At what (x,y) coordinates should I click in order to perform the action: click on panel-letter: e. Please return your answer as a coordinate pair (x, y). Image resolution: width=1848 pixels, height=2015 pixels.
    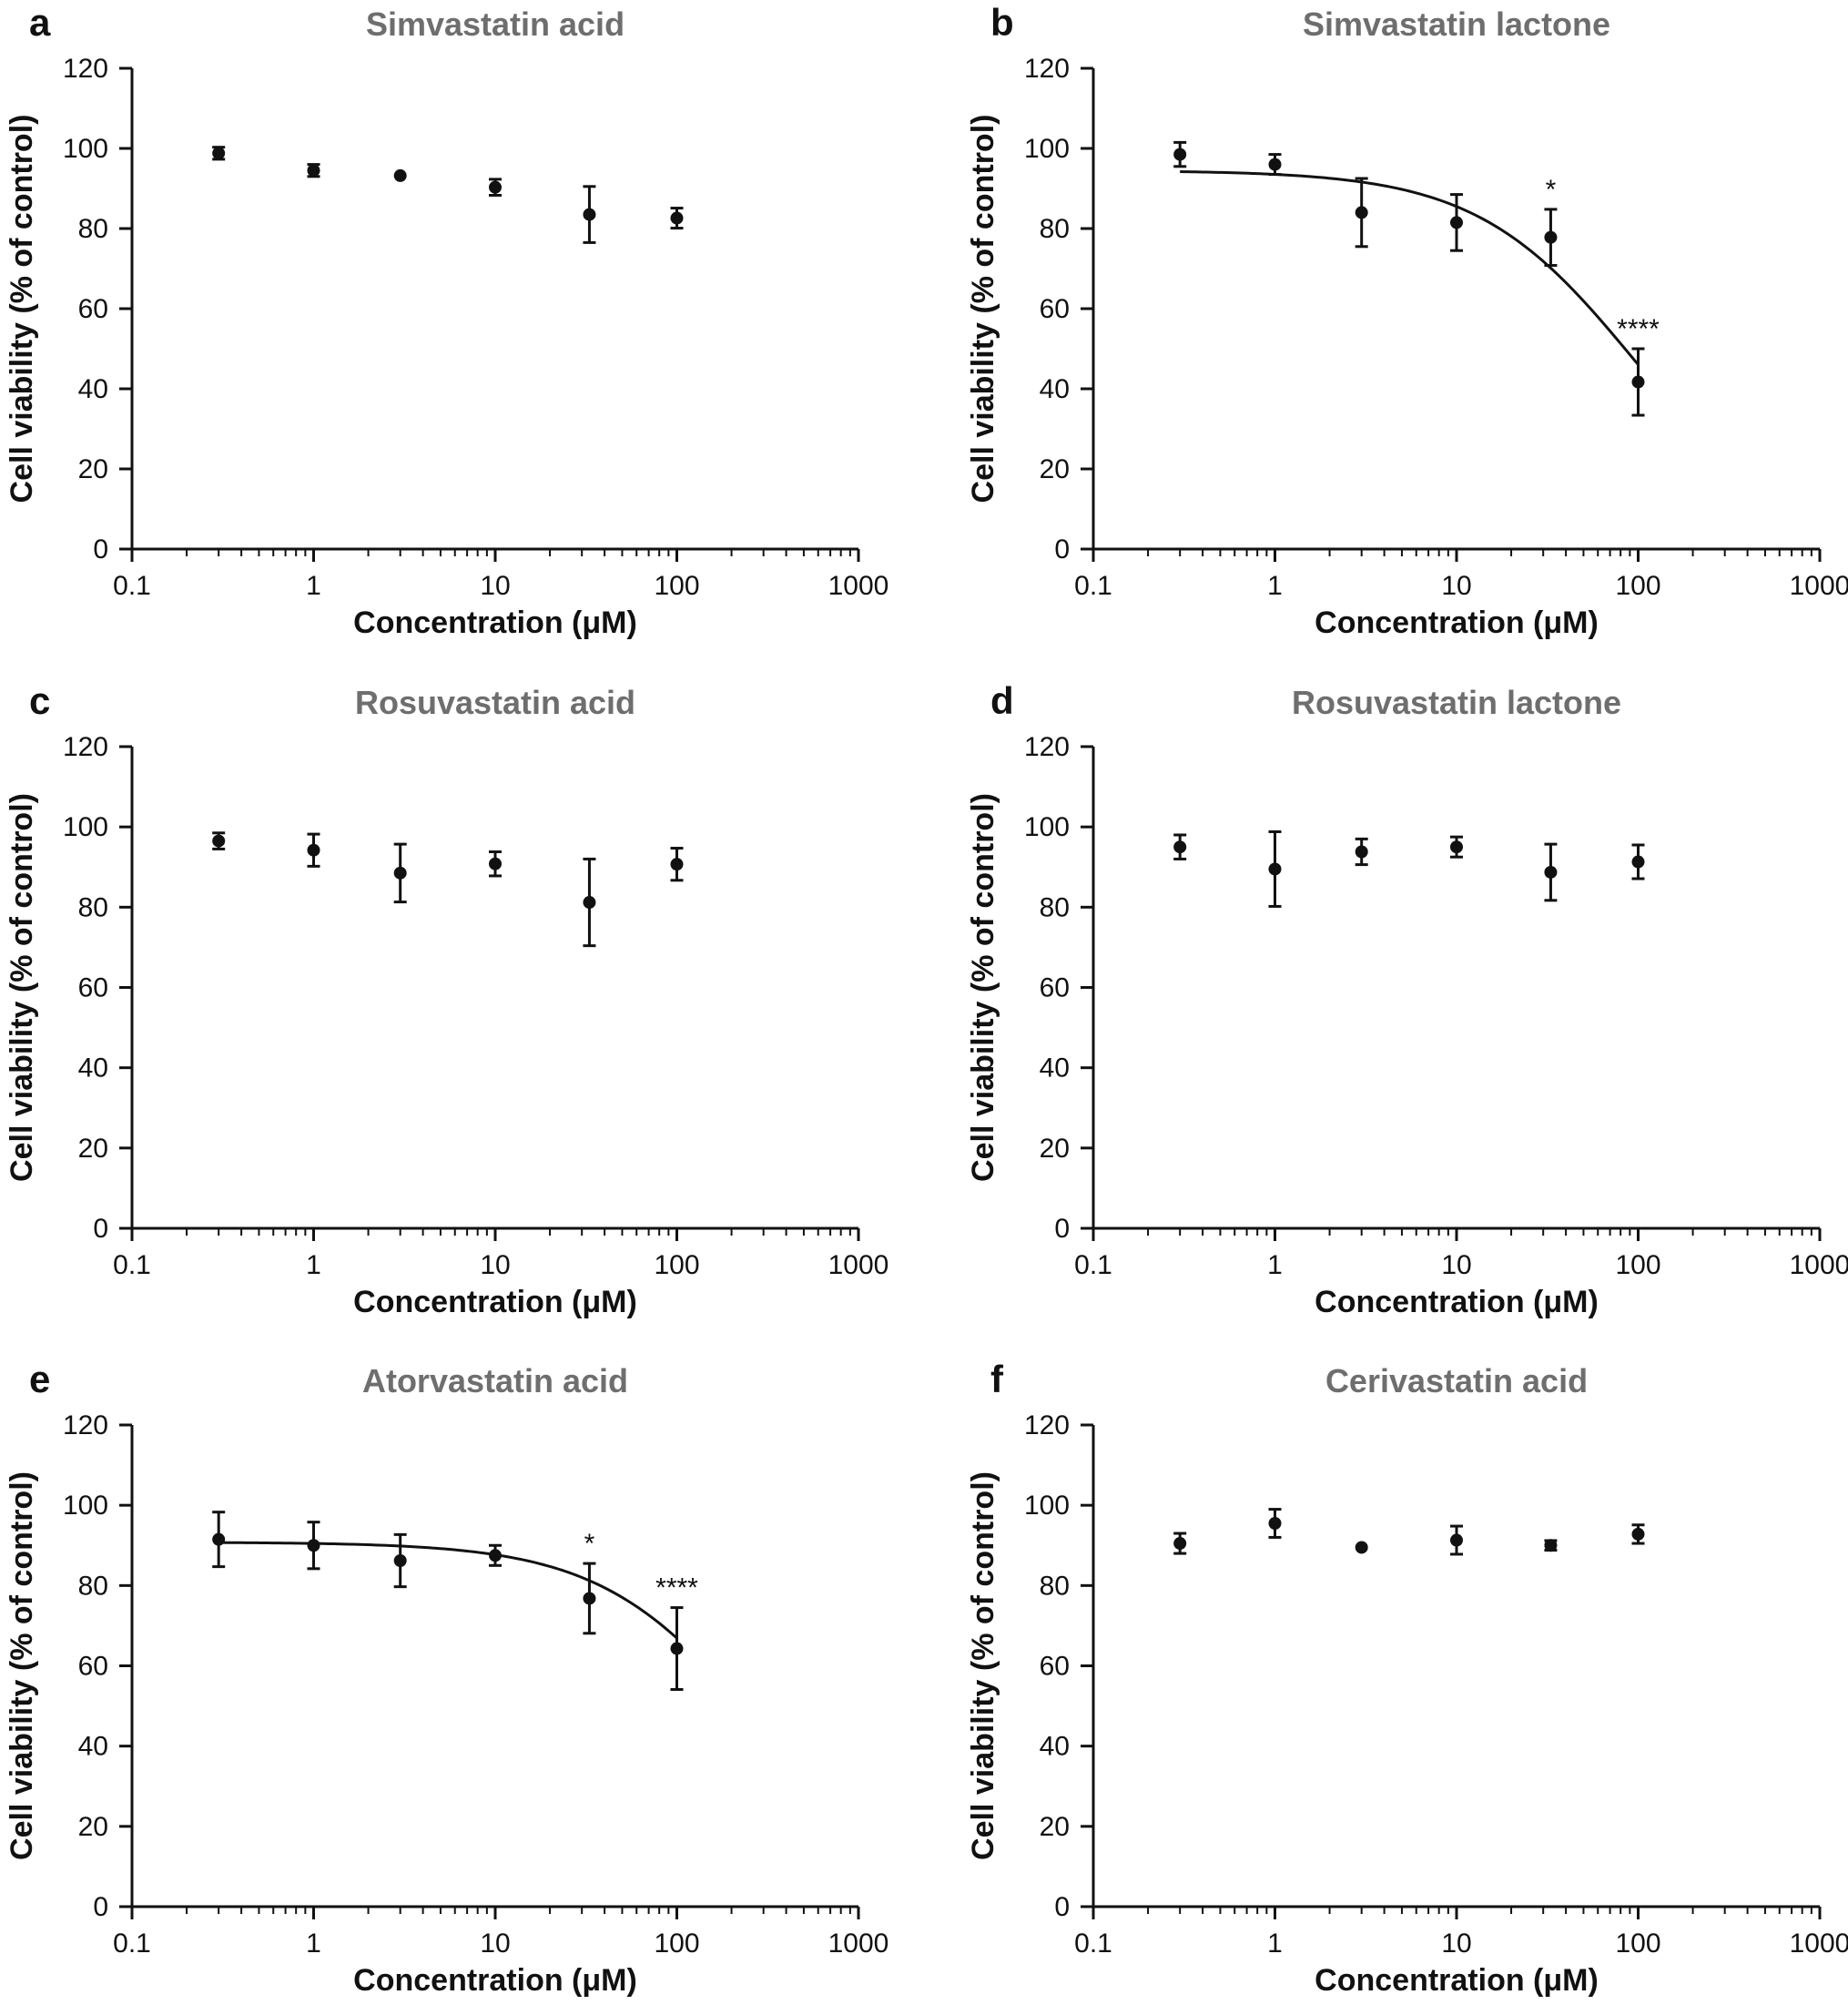
    Looking at the image, I should click on (39, 1379).